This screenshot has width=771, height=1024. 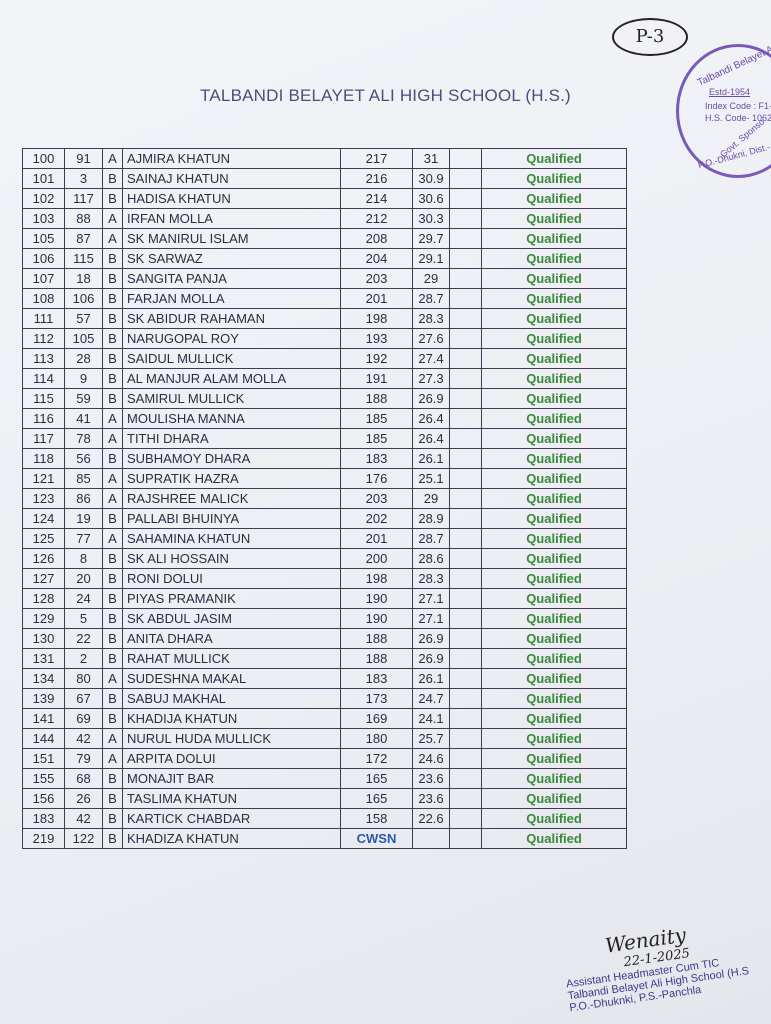 I want to click on table-row: 219 122 B KHADIZA KHATUN CWSN Qualified, so click(x=324, y=838).